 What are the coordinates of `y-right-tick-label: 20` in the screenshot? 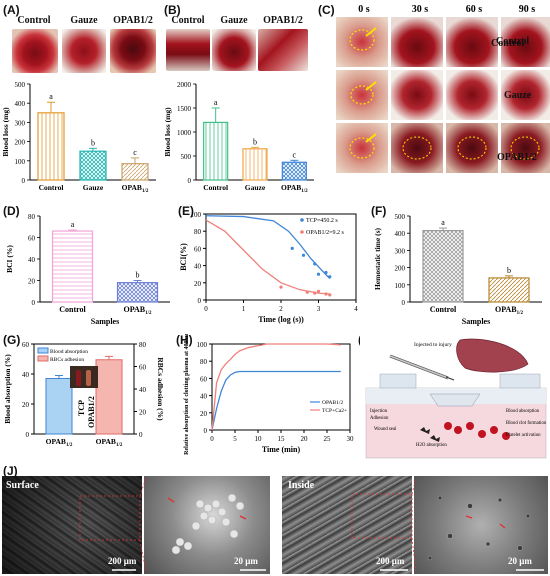 It's located at (143, 413).